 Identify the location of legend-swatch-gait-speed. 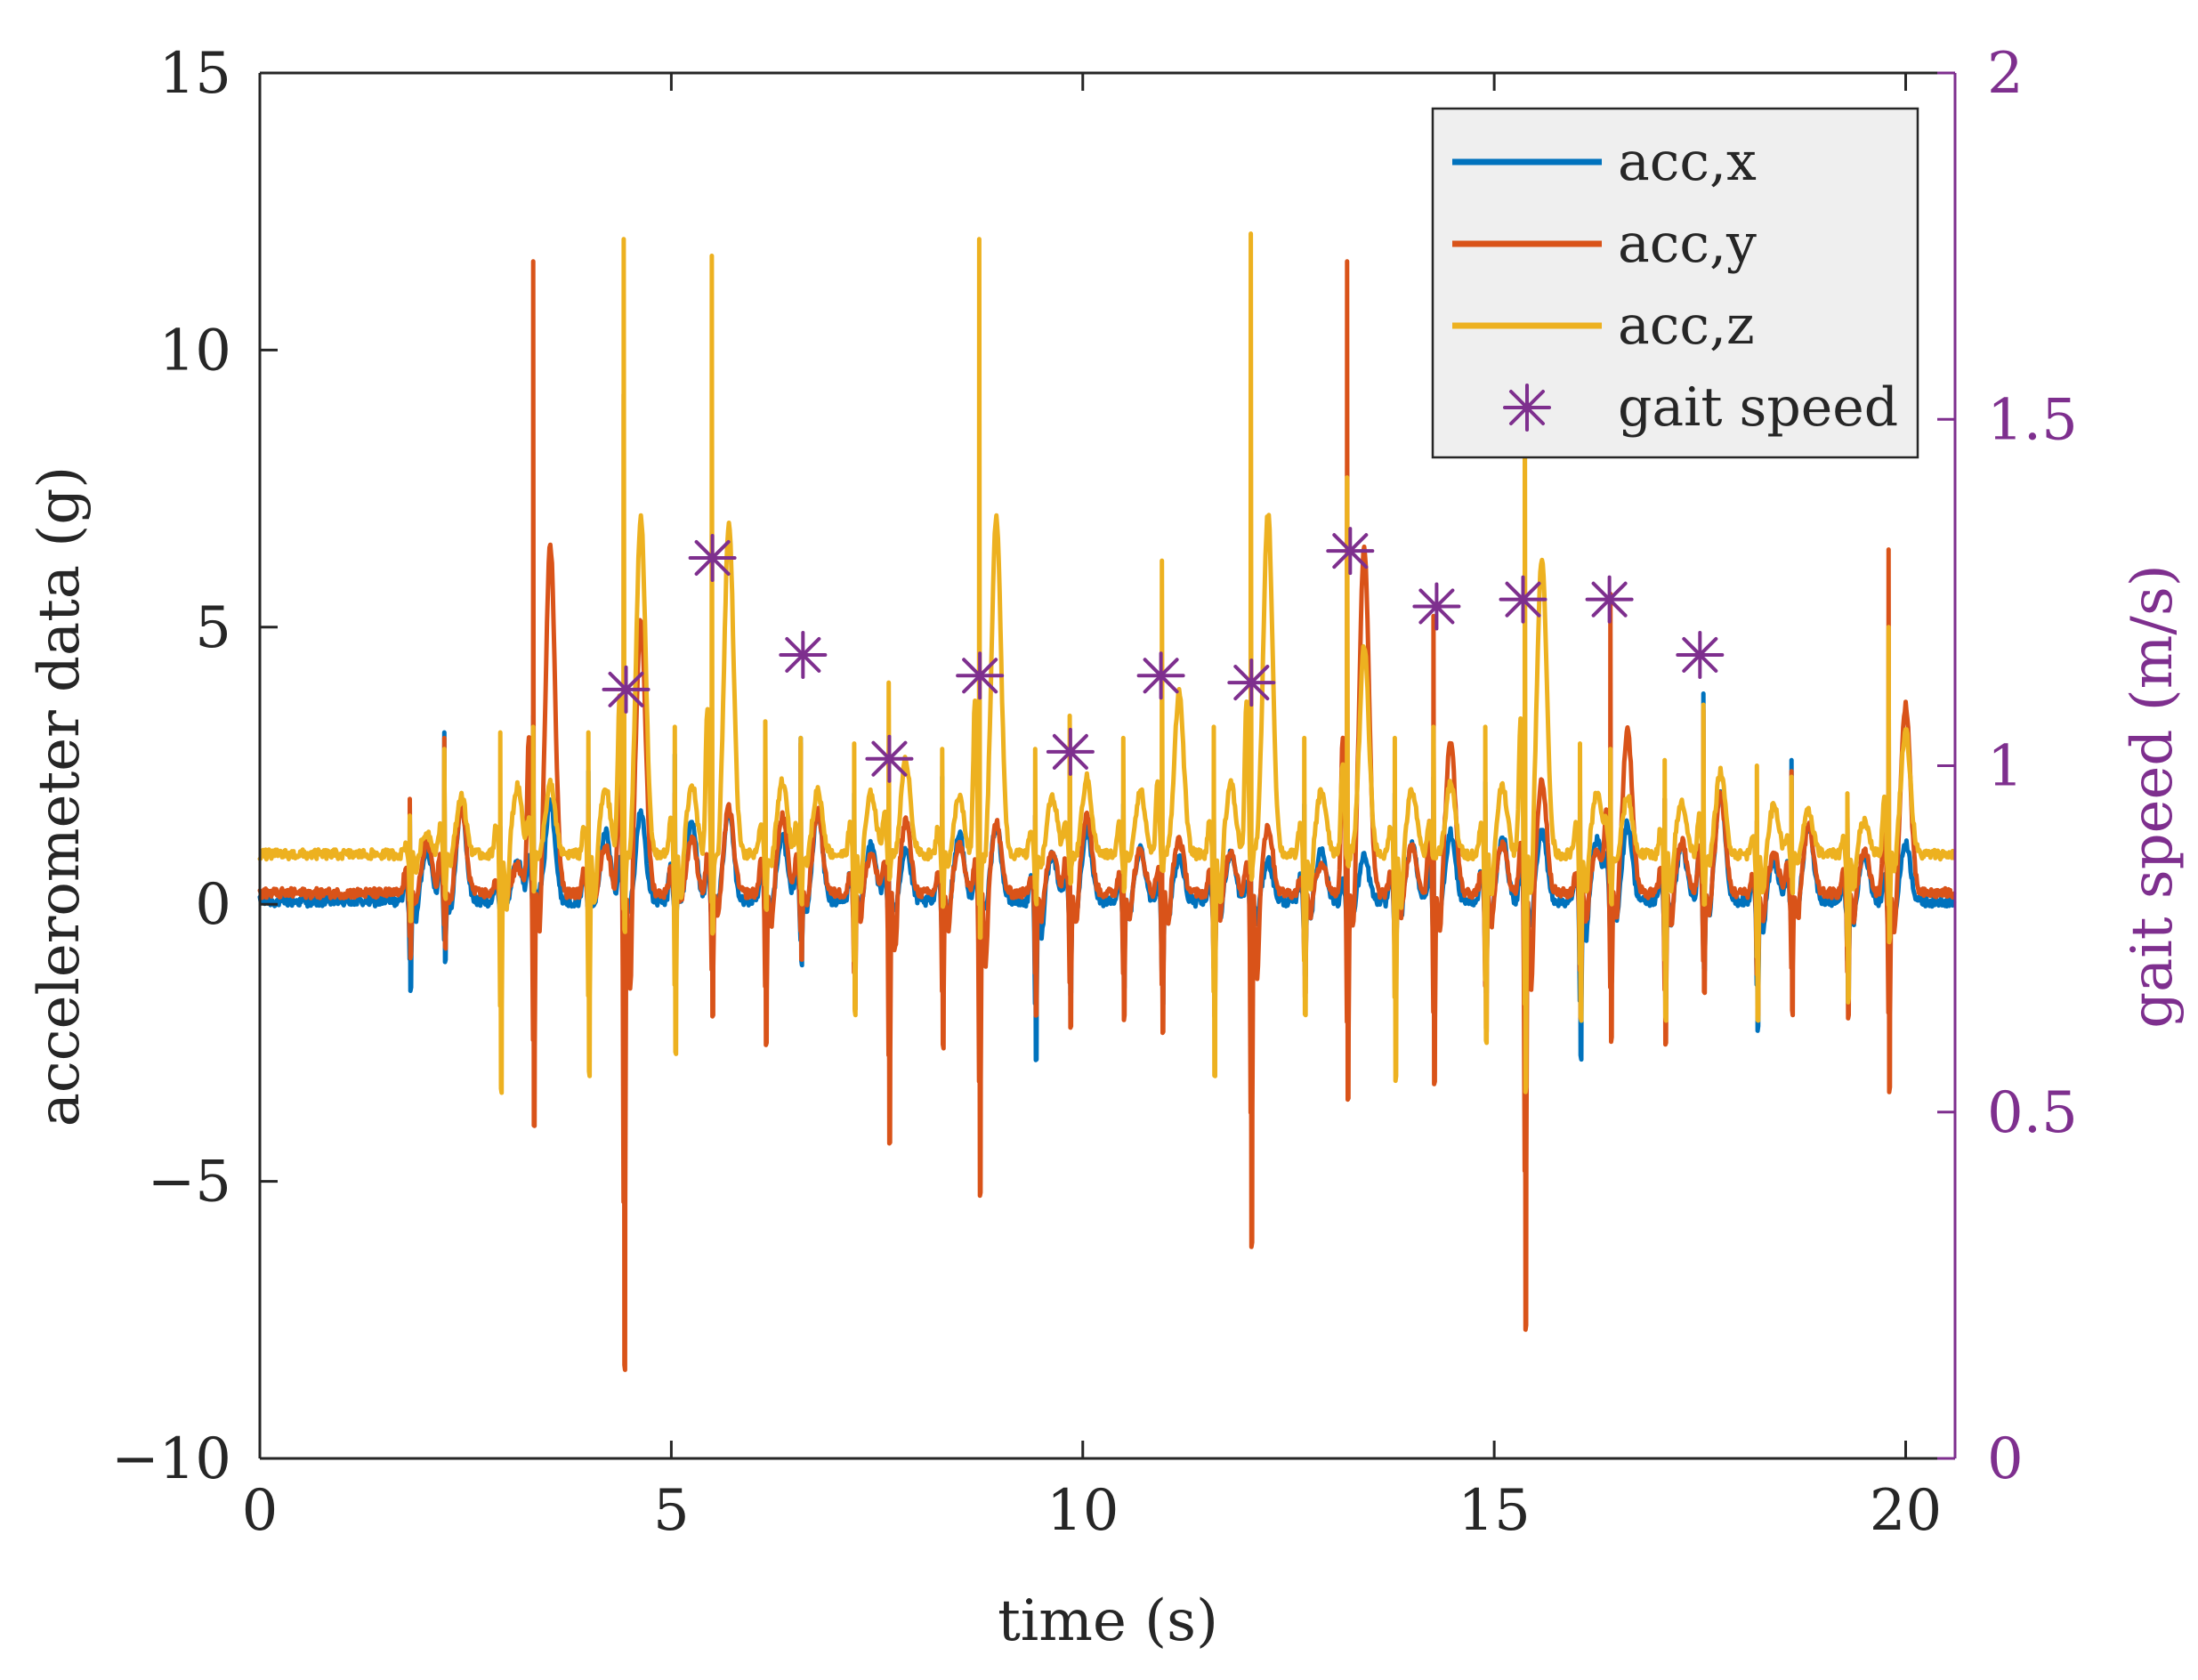
(1527, 408).